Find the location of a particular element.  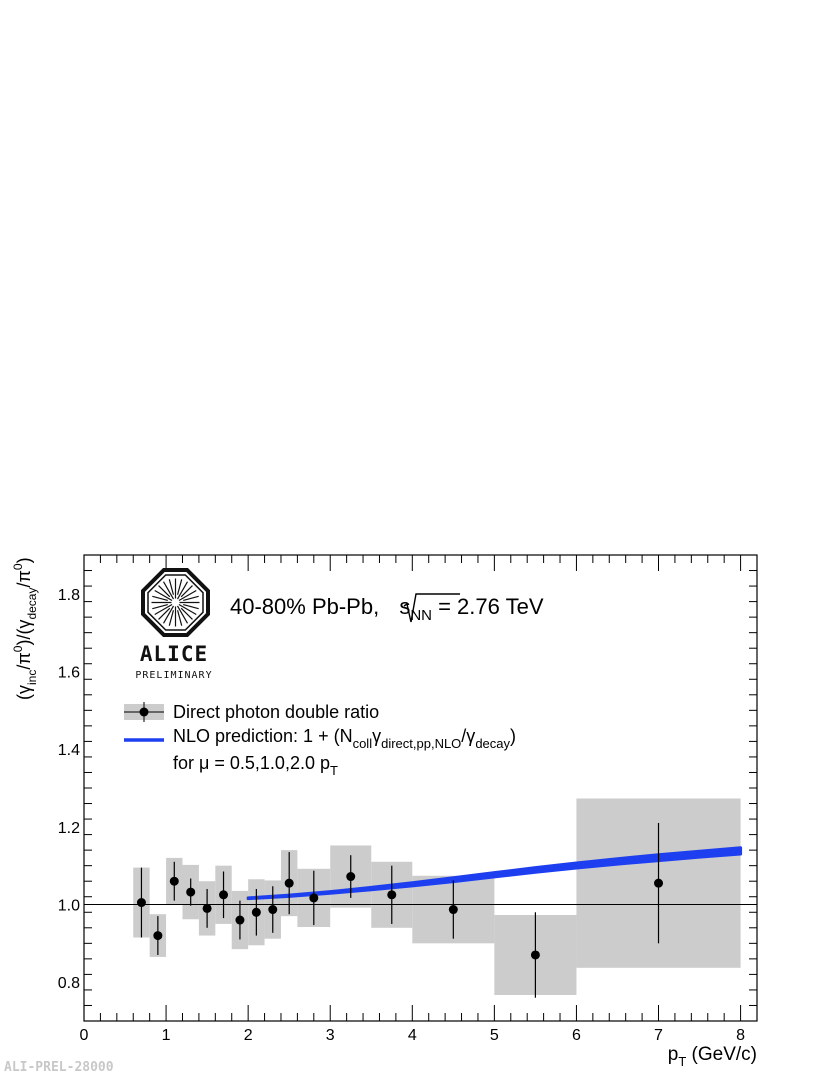

y-tick-label-5: 1.8 is located at coordinates (69, 595).